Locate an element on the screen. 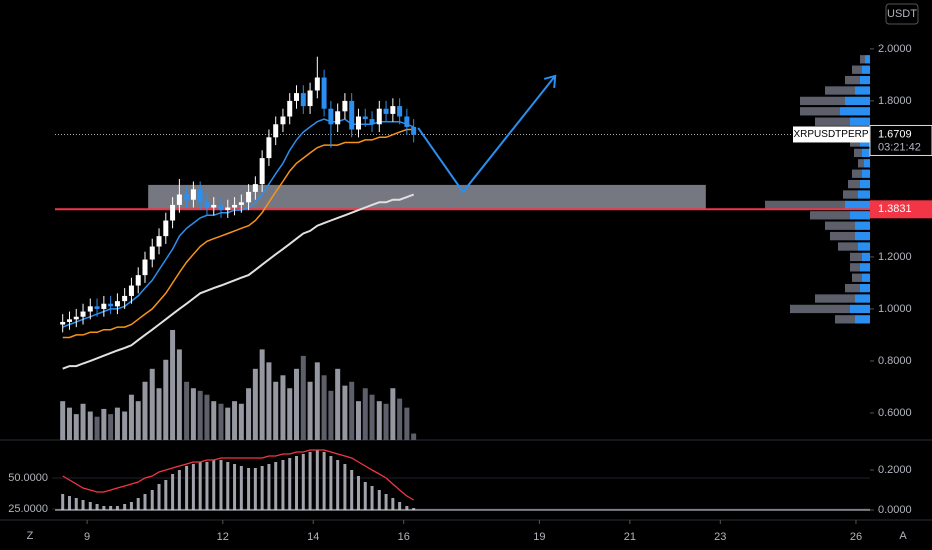 This screenshot has height=550, width=932. auto-button: A is located at coordinates (903, 536).